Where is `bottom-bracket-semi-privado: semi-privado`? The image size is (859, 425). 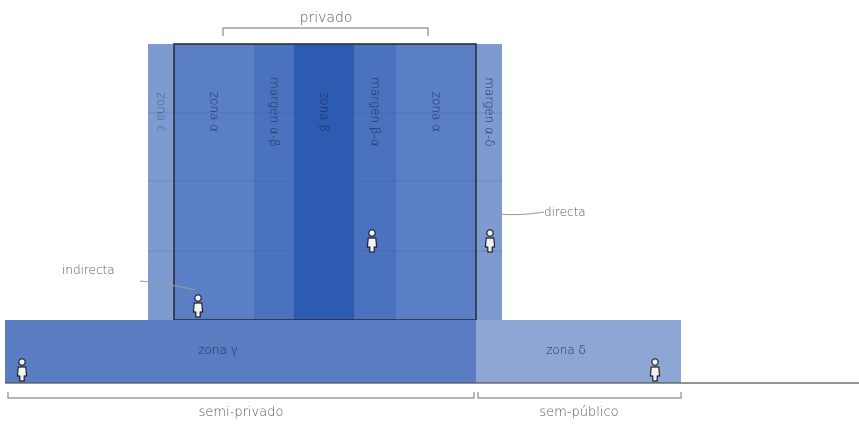
bottom-bracket-semi-privado: semi-privado is located at coordinates (241, 406).